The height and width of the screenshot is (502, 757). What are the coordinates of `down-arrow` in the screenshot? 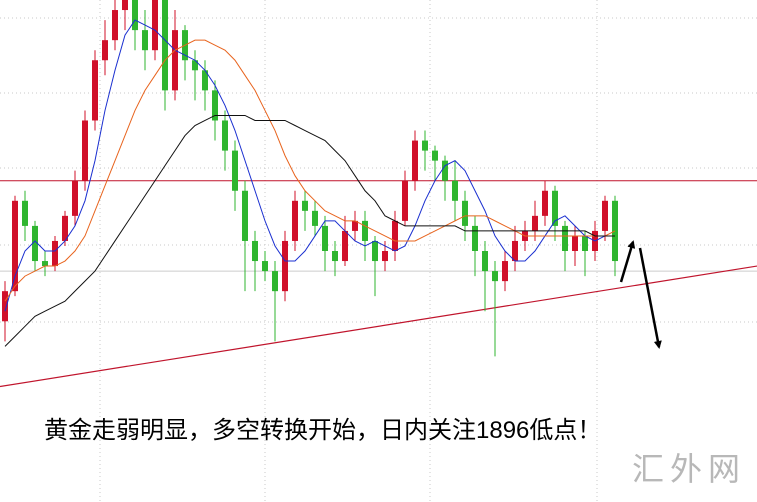 It's located at (650, 298).